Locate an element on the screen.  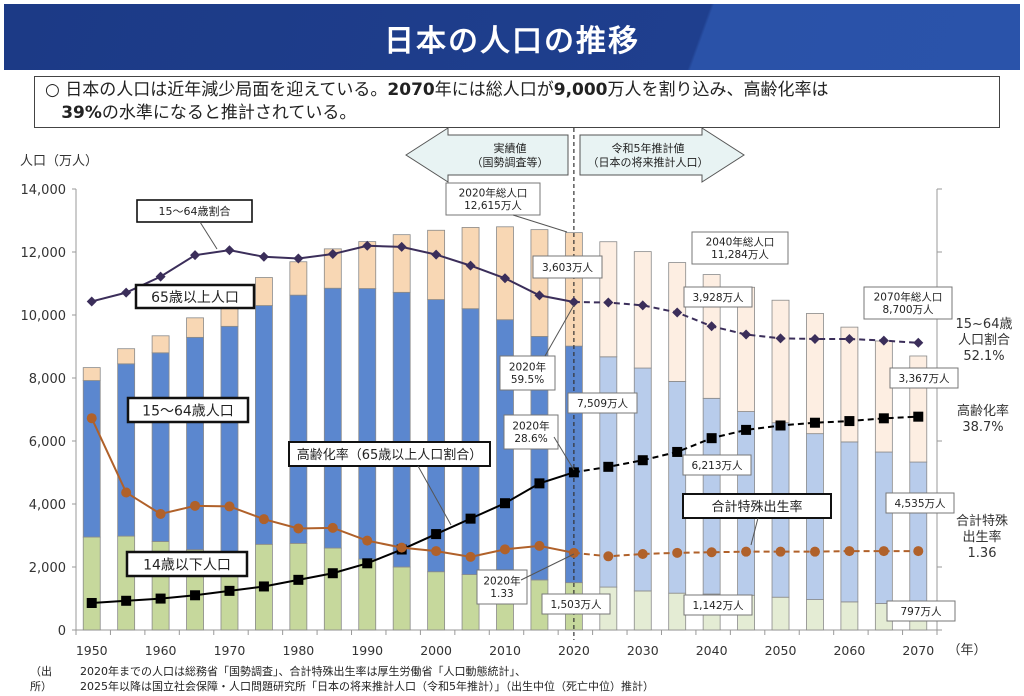
actual-period-label: 実績値 is located at coordinates (510, 148).